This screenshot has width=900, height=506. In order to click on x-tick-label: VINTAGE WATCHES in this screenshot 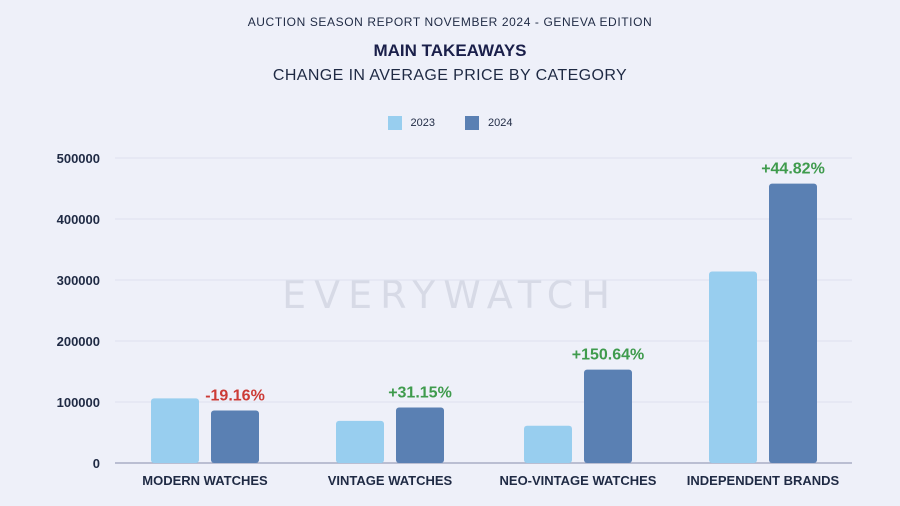, I will do `click(390, 480)`.